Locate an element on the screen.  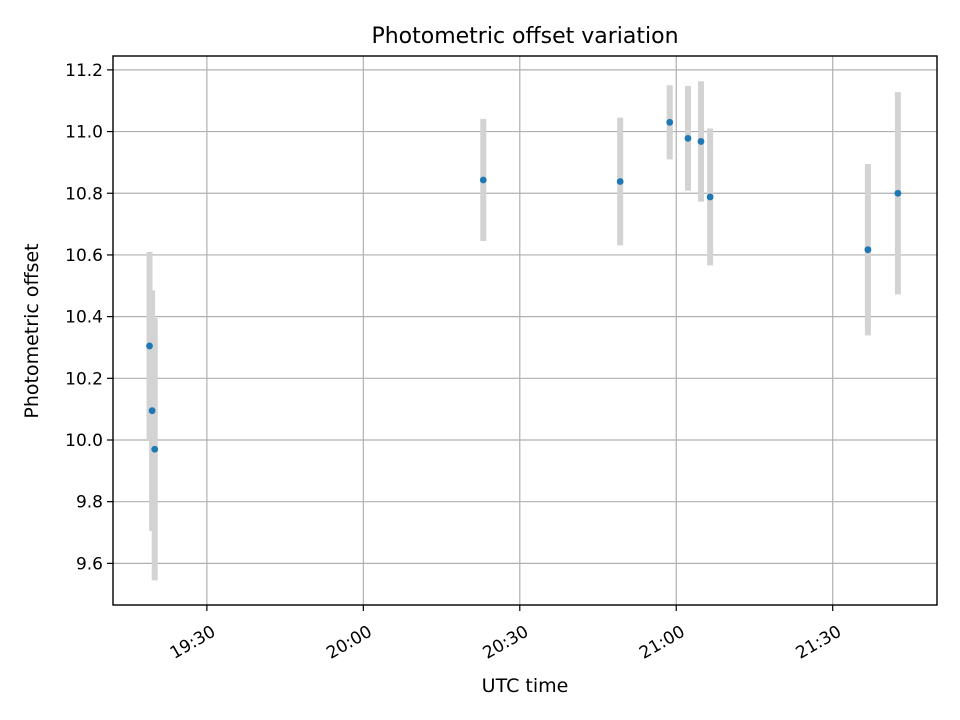
y-tick-label: 10.2 is located at coordinates (84, 379).